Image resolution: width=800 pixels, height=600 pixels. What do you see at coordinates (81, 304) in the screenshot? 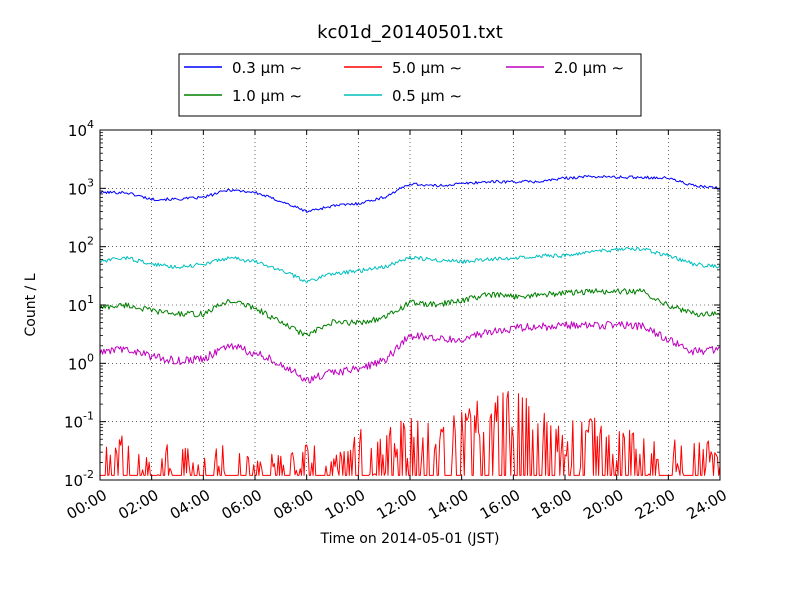
I see `y-tick-label: 10¹` at bounding box center [81, 304].